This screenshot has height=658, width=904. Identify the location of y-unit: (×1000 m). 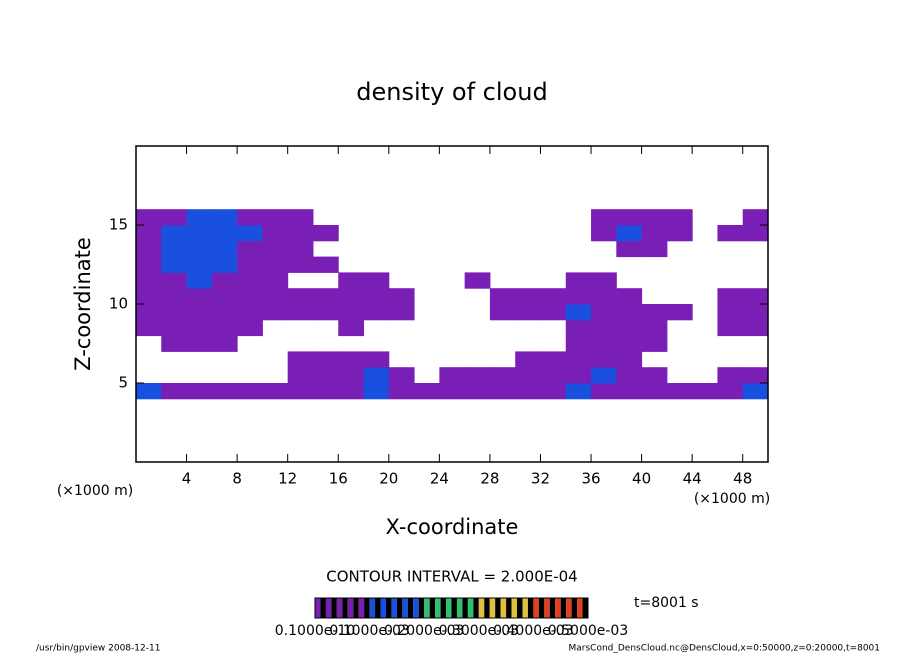
(95, 491).